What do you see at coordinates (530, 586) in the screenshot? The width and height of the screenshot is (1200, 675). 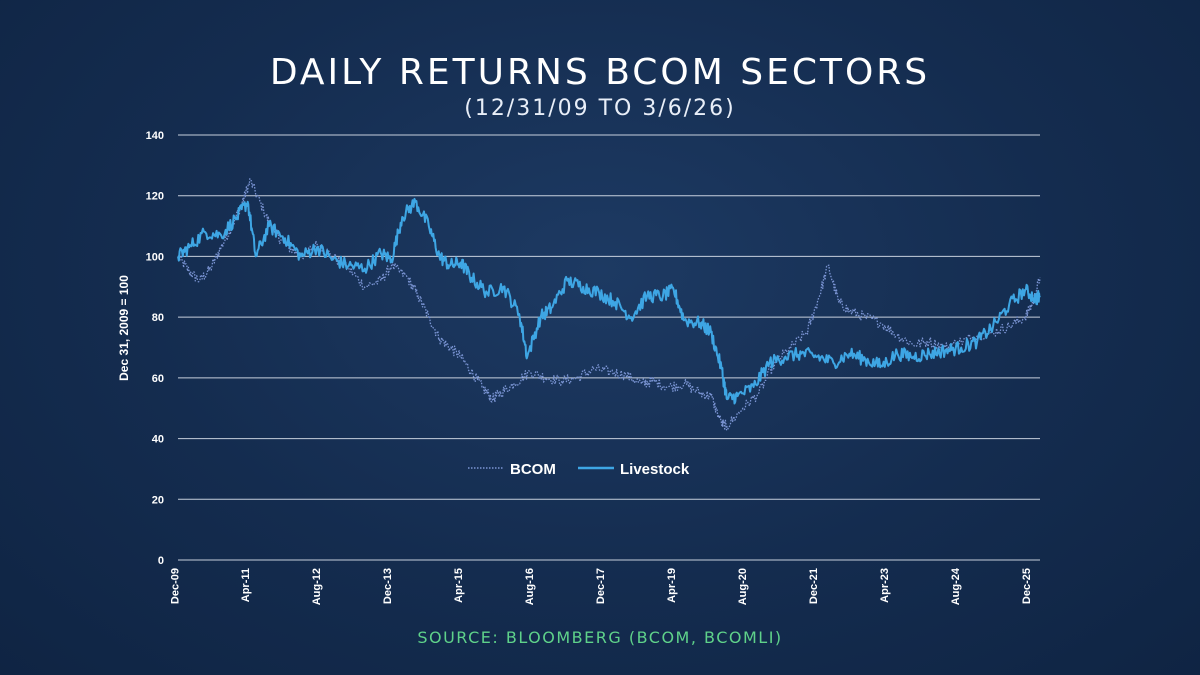 I see `x-tick-label: Aug-16` at bounding box center [530, 586].